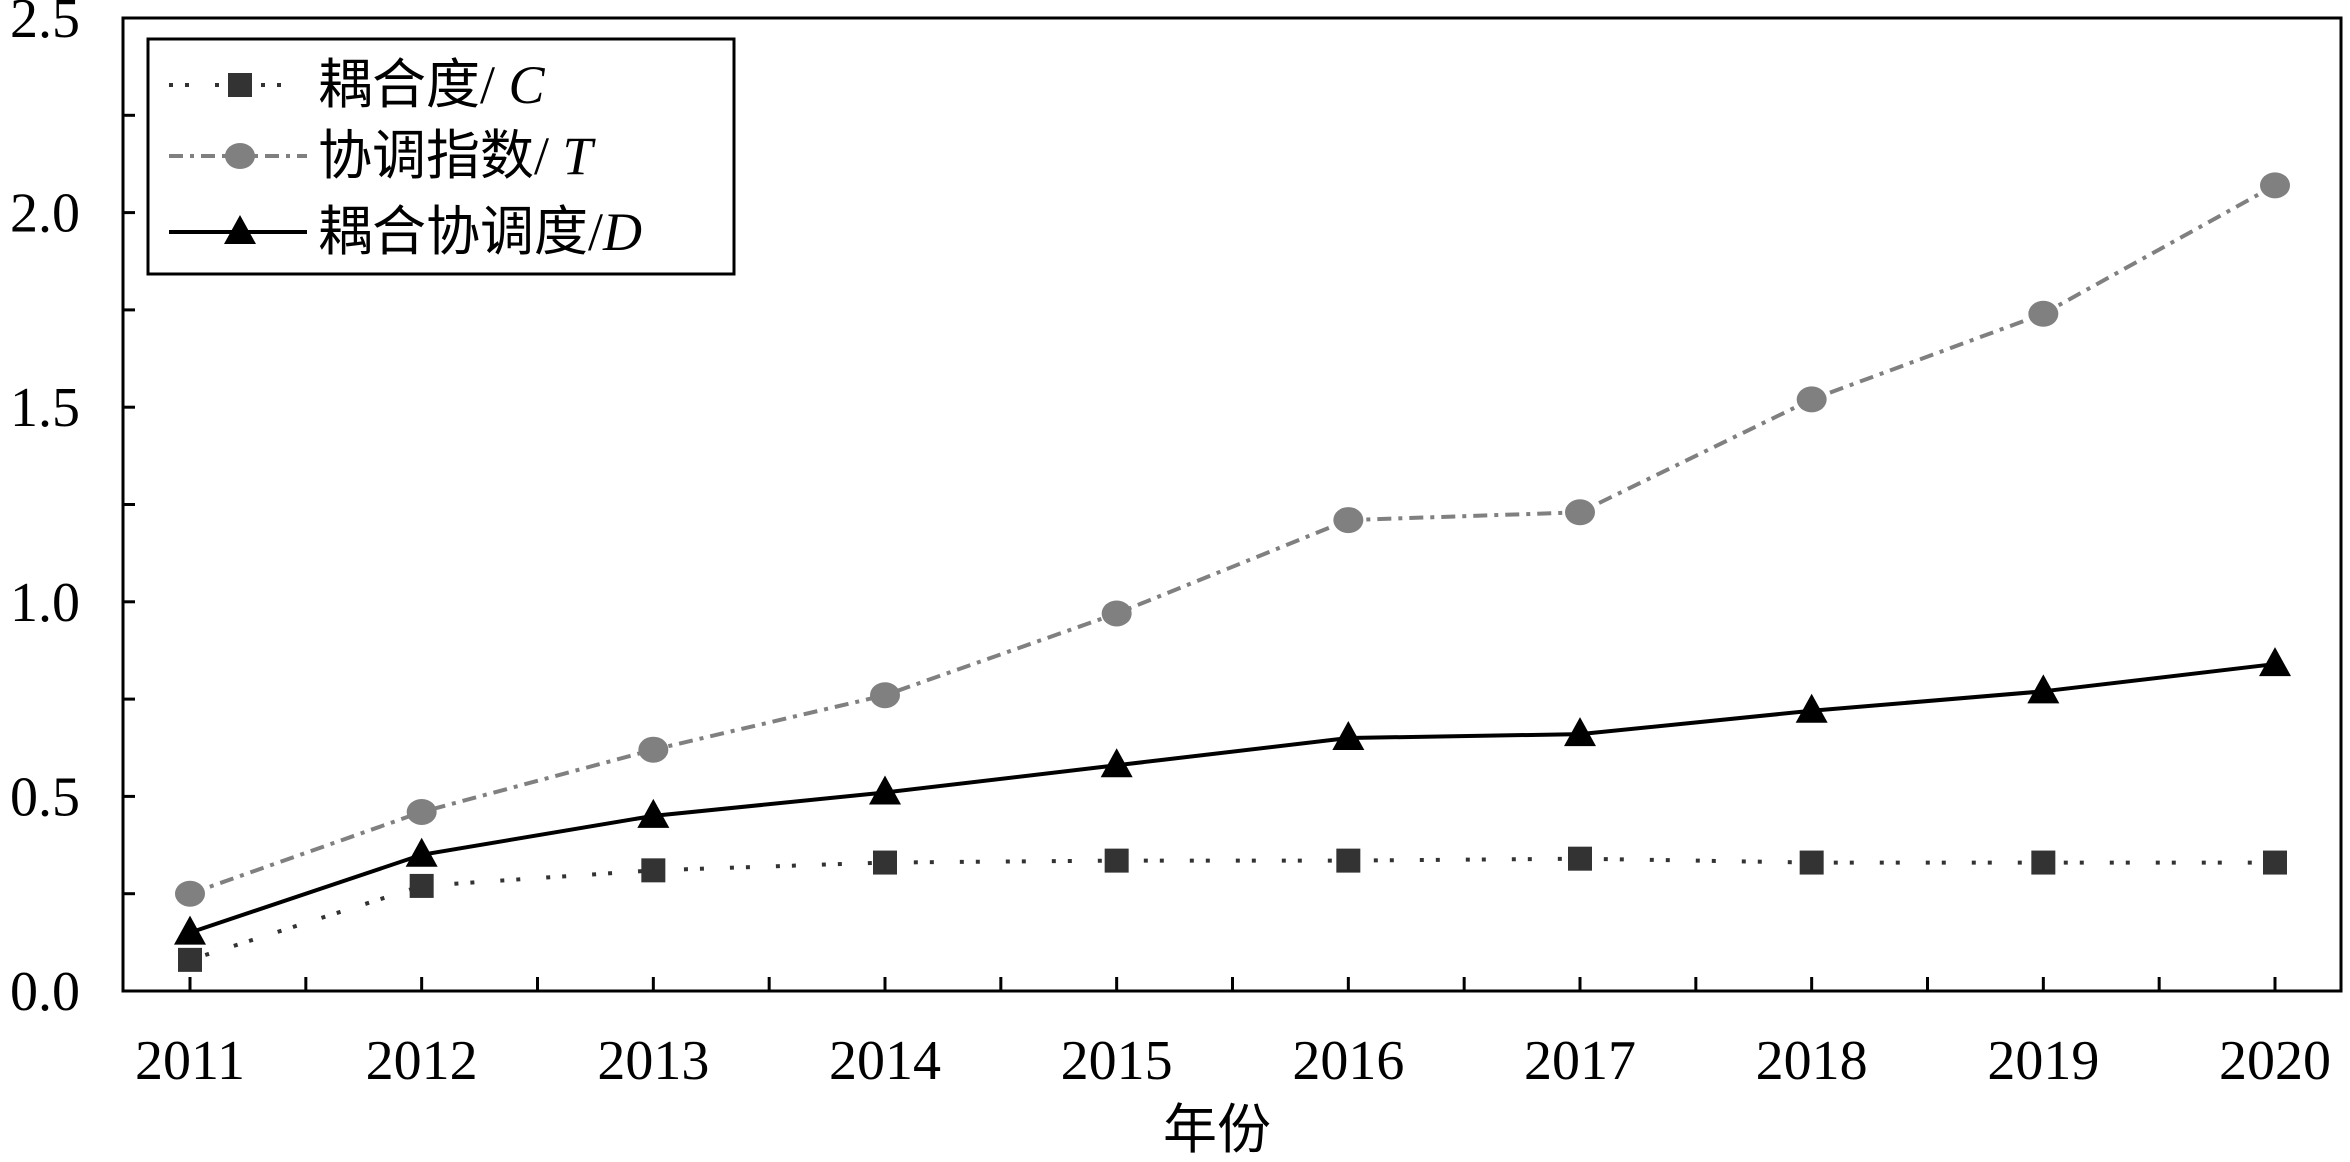 Image resolution: width=2350 pixels, height=1162 pixels. I want to click on x-tick-label: 2012, so click(422, 1061).